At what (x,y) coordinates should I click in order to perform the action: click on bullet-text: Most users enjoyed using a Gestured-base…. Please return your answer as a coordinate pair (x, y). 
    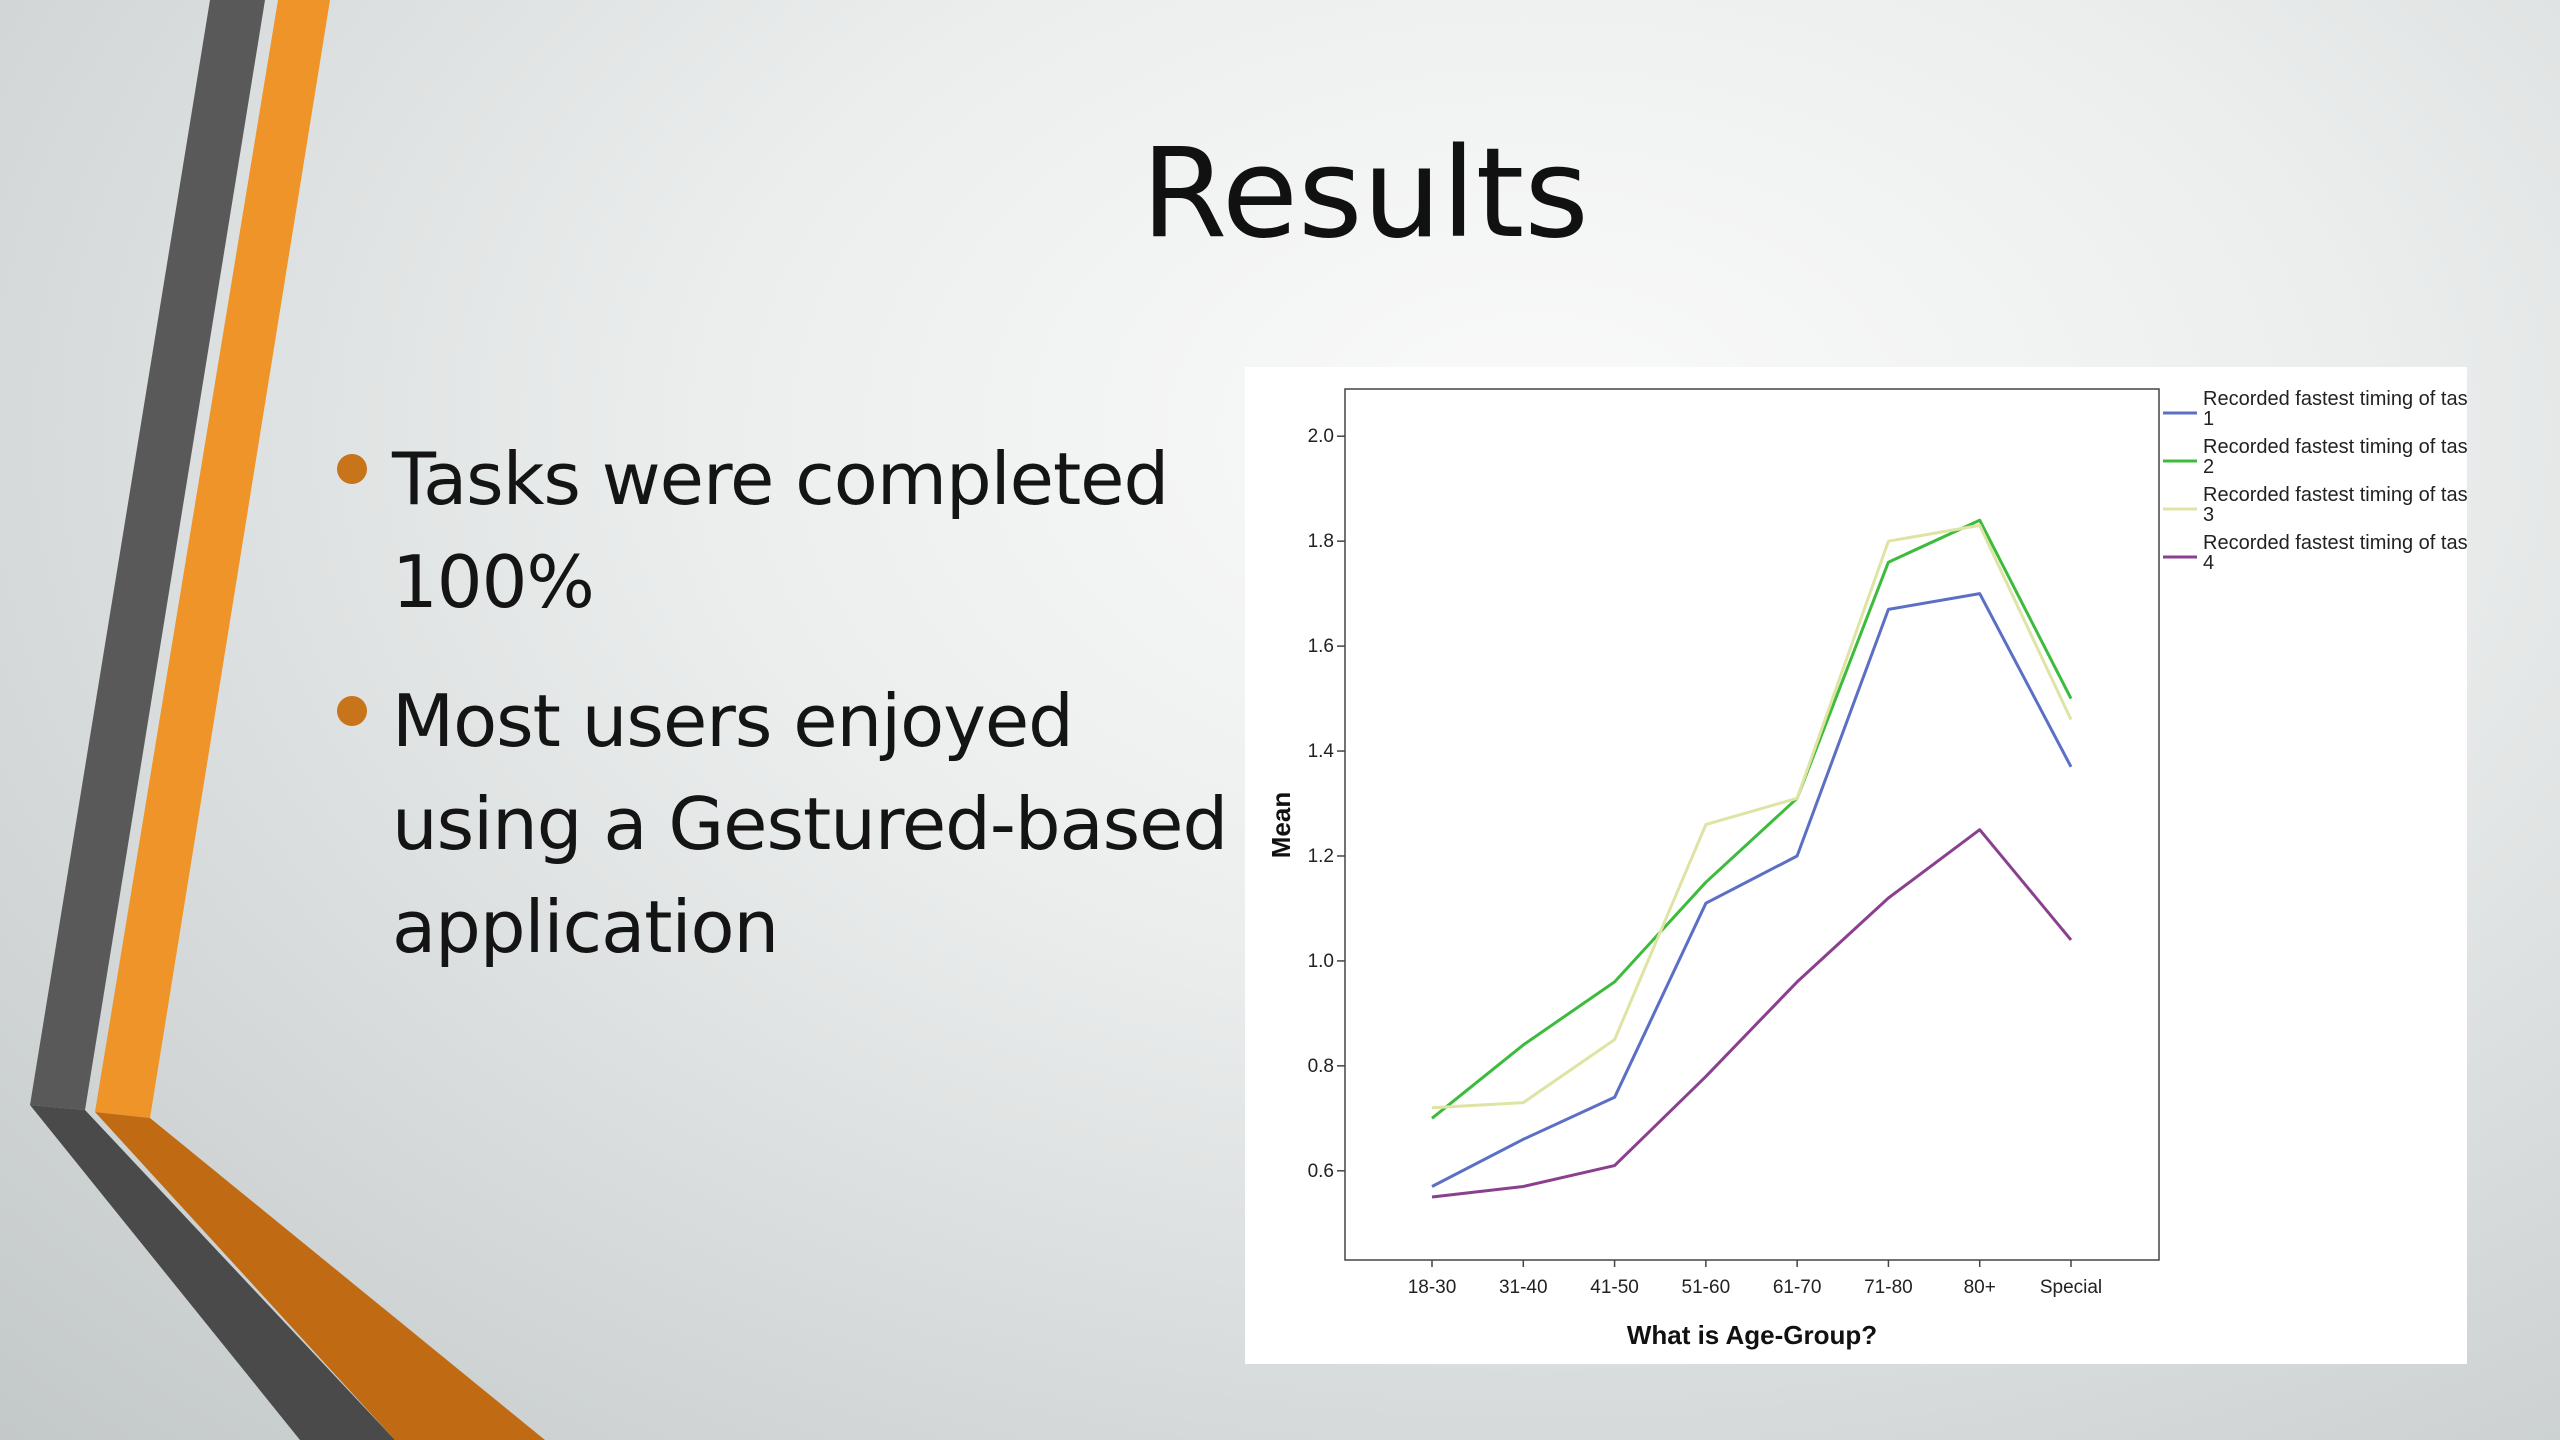
    Looking at the image, I should click on (810, 824).